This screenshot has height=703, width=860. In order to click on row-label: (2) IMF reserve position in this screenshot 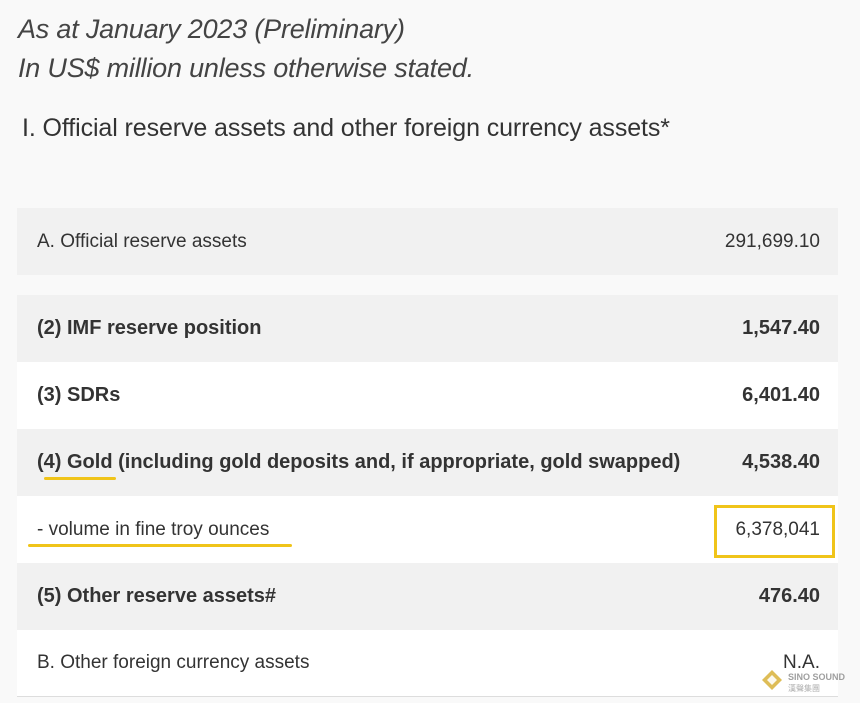, I will do `click(149, 328)`.